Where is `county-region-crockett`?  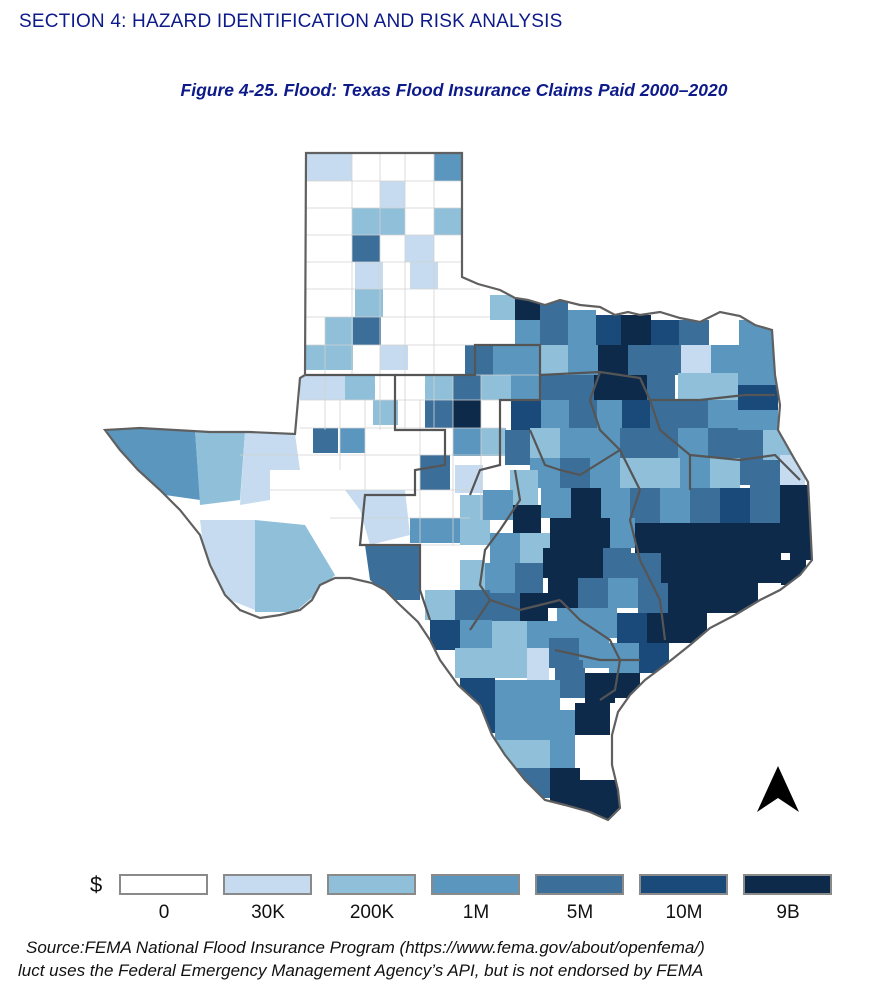 county-region-crockett is located at coordinates (377, 517).